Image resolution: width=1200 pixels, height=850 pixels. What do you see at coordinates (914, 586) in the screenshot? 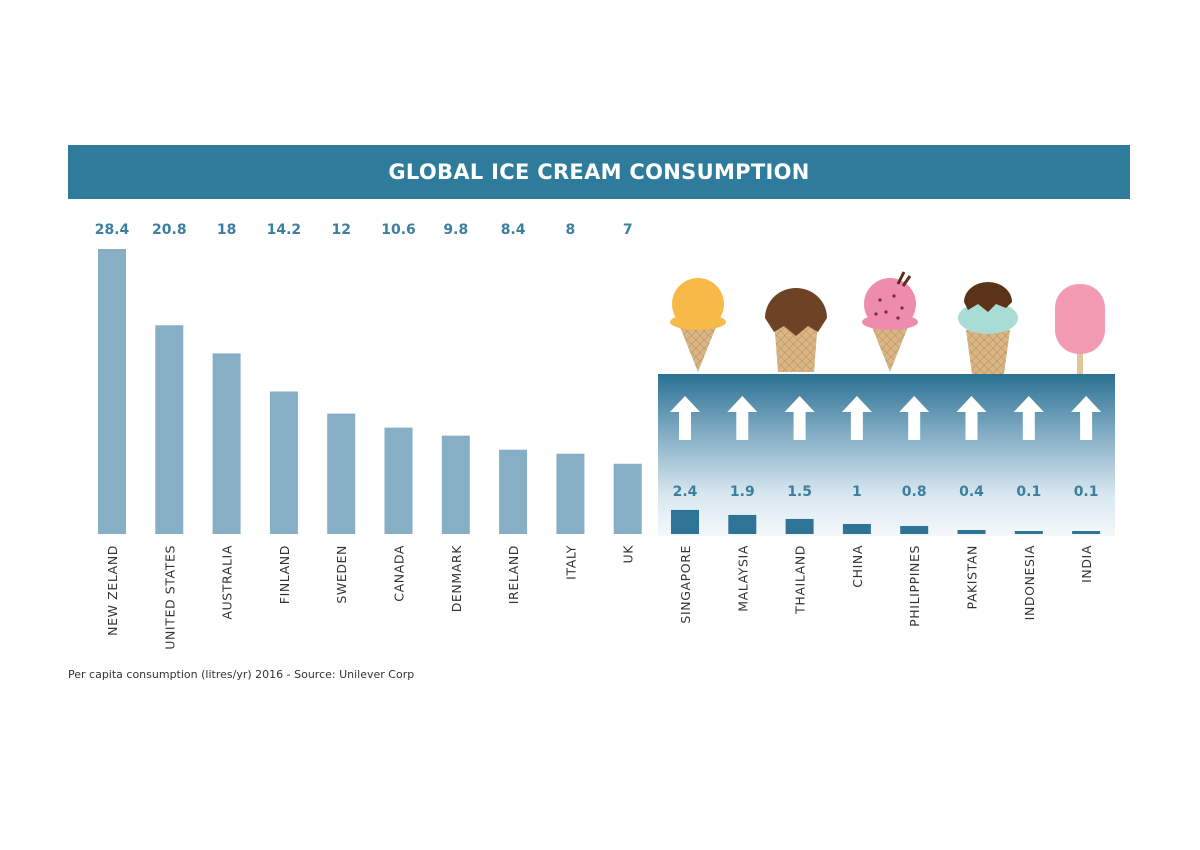
I see `category-label: PHILIPPINES` at bounding box center [914, 586].